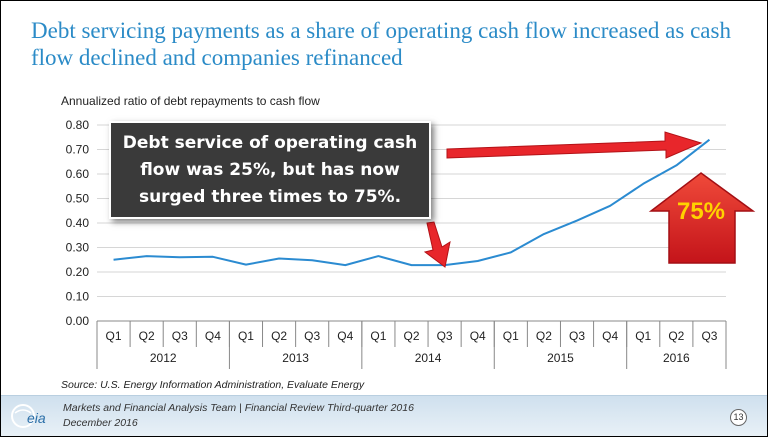 The width and height of the screenshot is (768, 437). I want to click on page-number: 13, so click(738, 417).